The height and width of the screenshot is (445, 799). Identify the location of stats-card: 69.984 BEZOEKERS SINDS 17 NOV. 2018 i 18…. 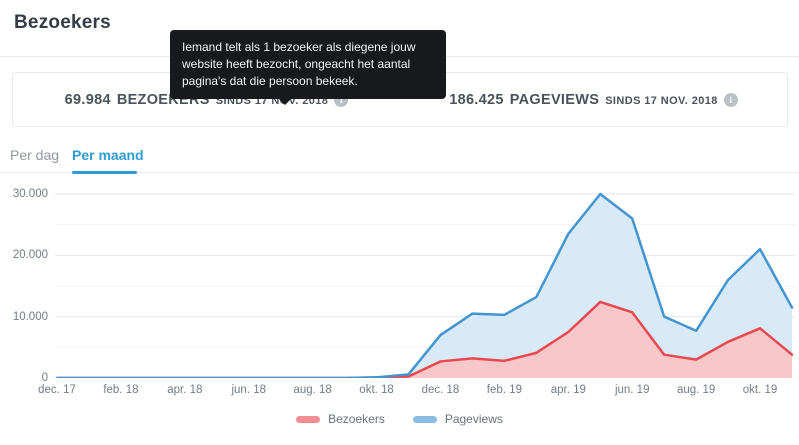
(400, 99).